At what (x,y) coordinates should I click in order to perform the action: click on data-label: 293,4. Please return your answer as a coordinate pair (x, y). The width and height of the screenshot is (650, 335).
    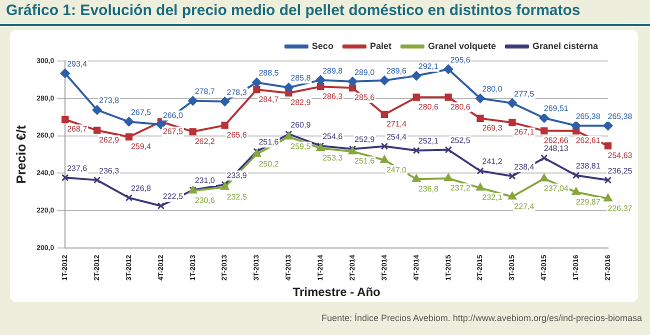
    Looking at the image, I should click on (77, 64).